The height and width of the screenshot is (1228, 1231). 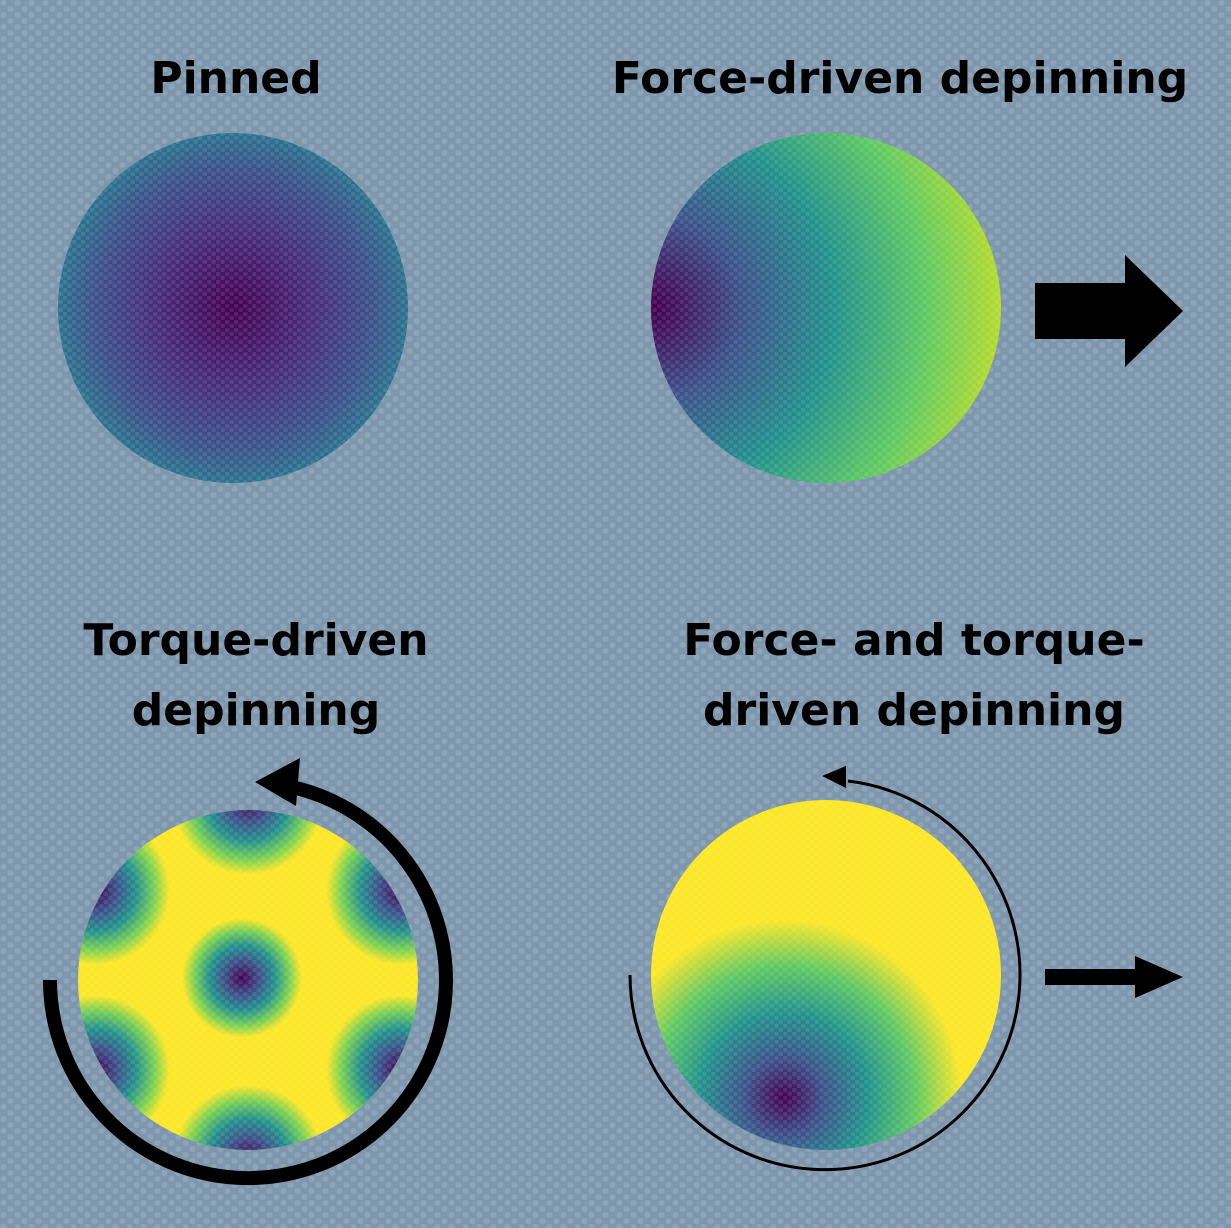 I want to click on pinned-skyrmion, so click(x=233, y=308).